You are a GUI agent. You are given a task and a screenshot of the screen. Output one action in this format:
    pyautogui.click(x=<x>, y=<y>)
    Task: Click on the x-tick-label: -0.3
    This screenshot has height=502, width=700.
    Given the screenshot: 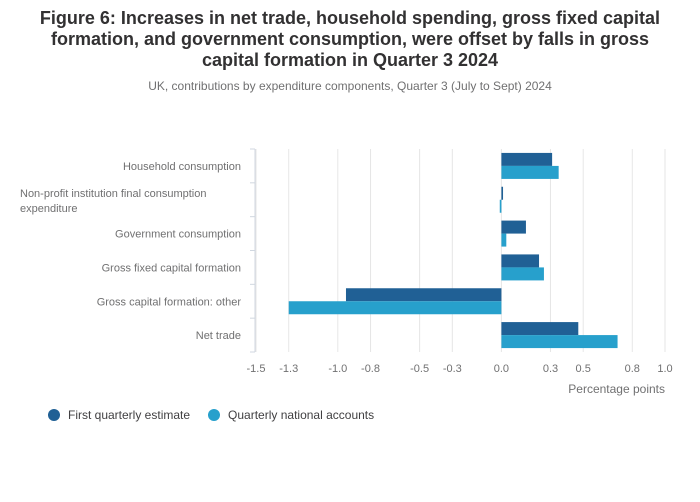 What is the action you would take?
    pyautogui.click(x=452, y=369)
    